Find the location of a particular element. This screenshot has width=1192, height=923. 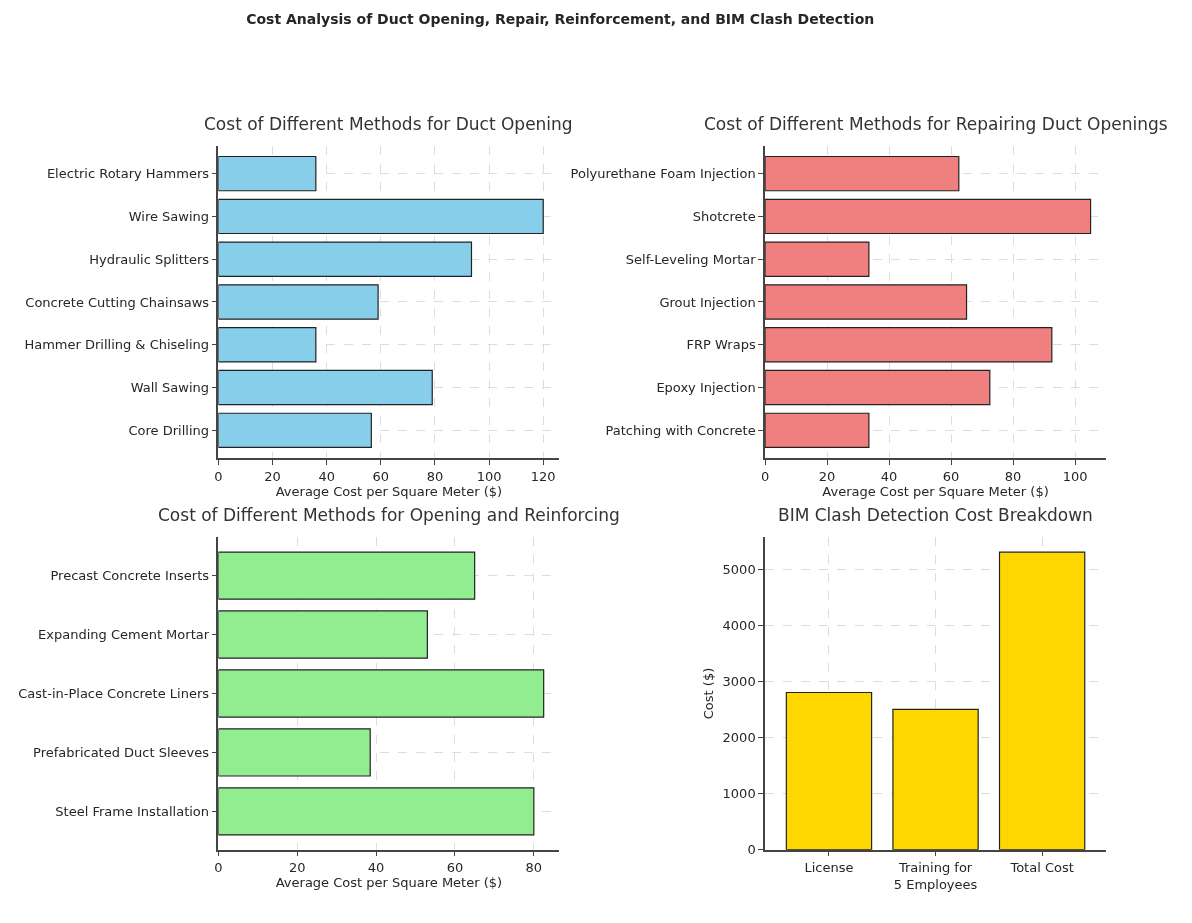

y-tick-label: Core Drilling is located at coordinates (169, 430).